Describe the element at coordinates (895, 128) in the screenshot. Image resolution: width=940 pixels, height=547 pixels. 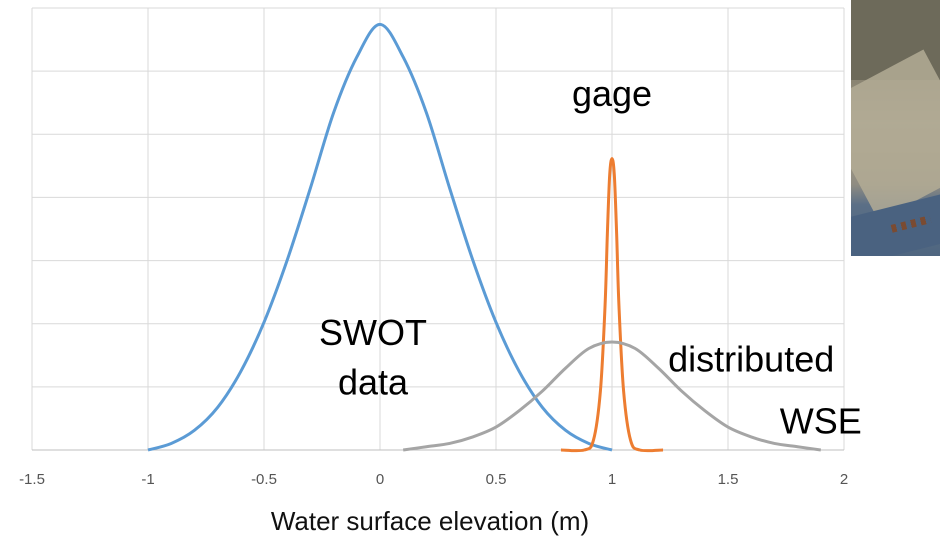
I see `river-photo` at that location.